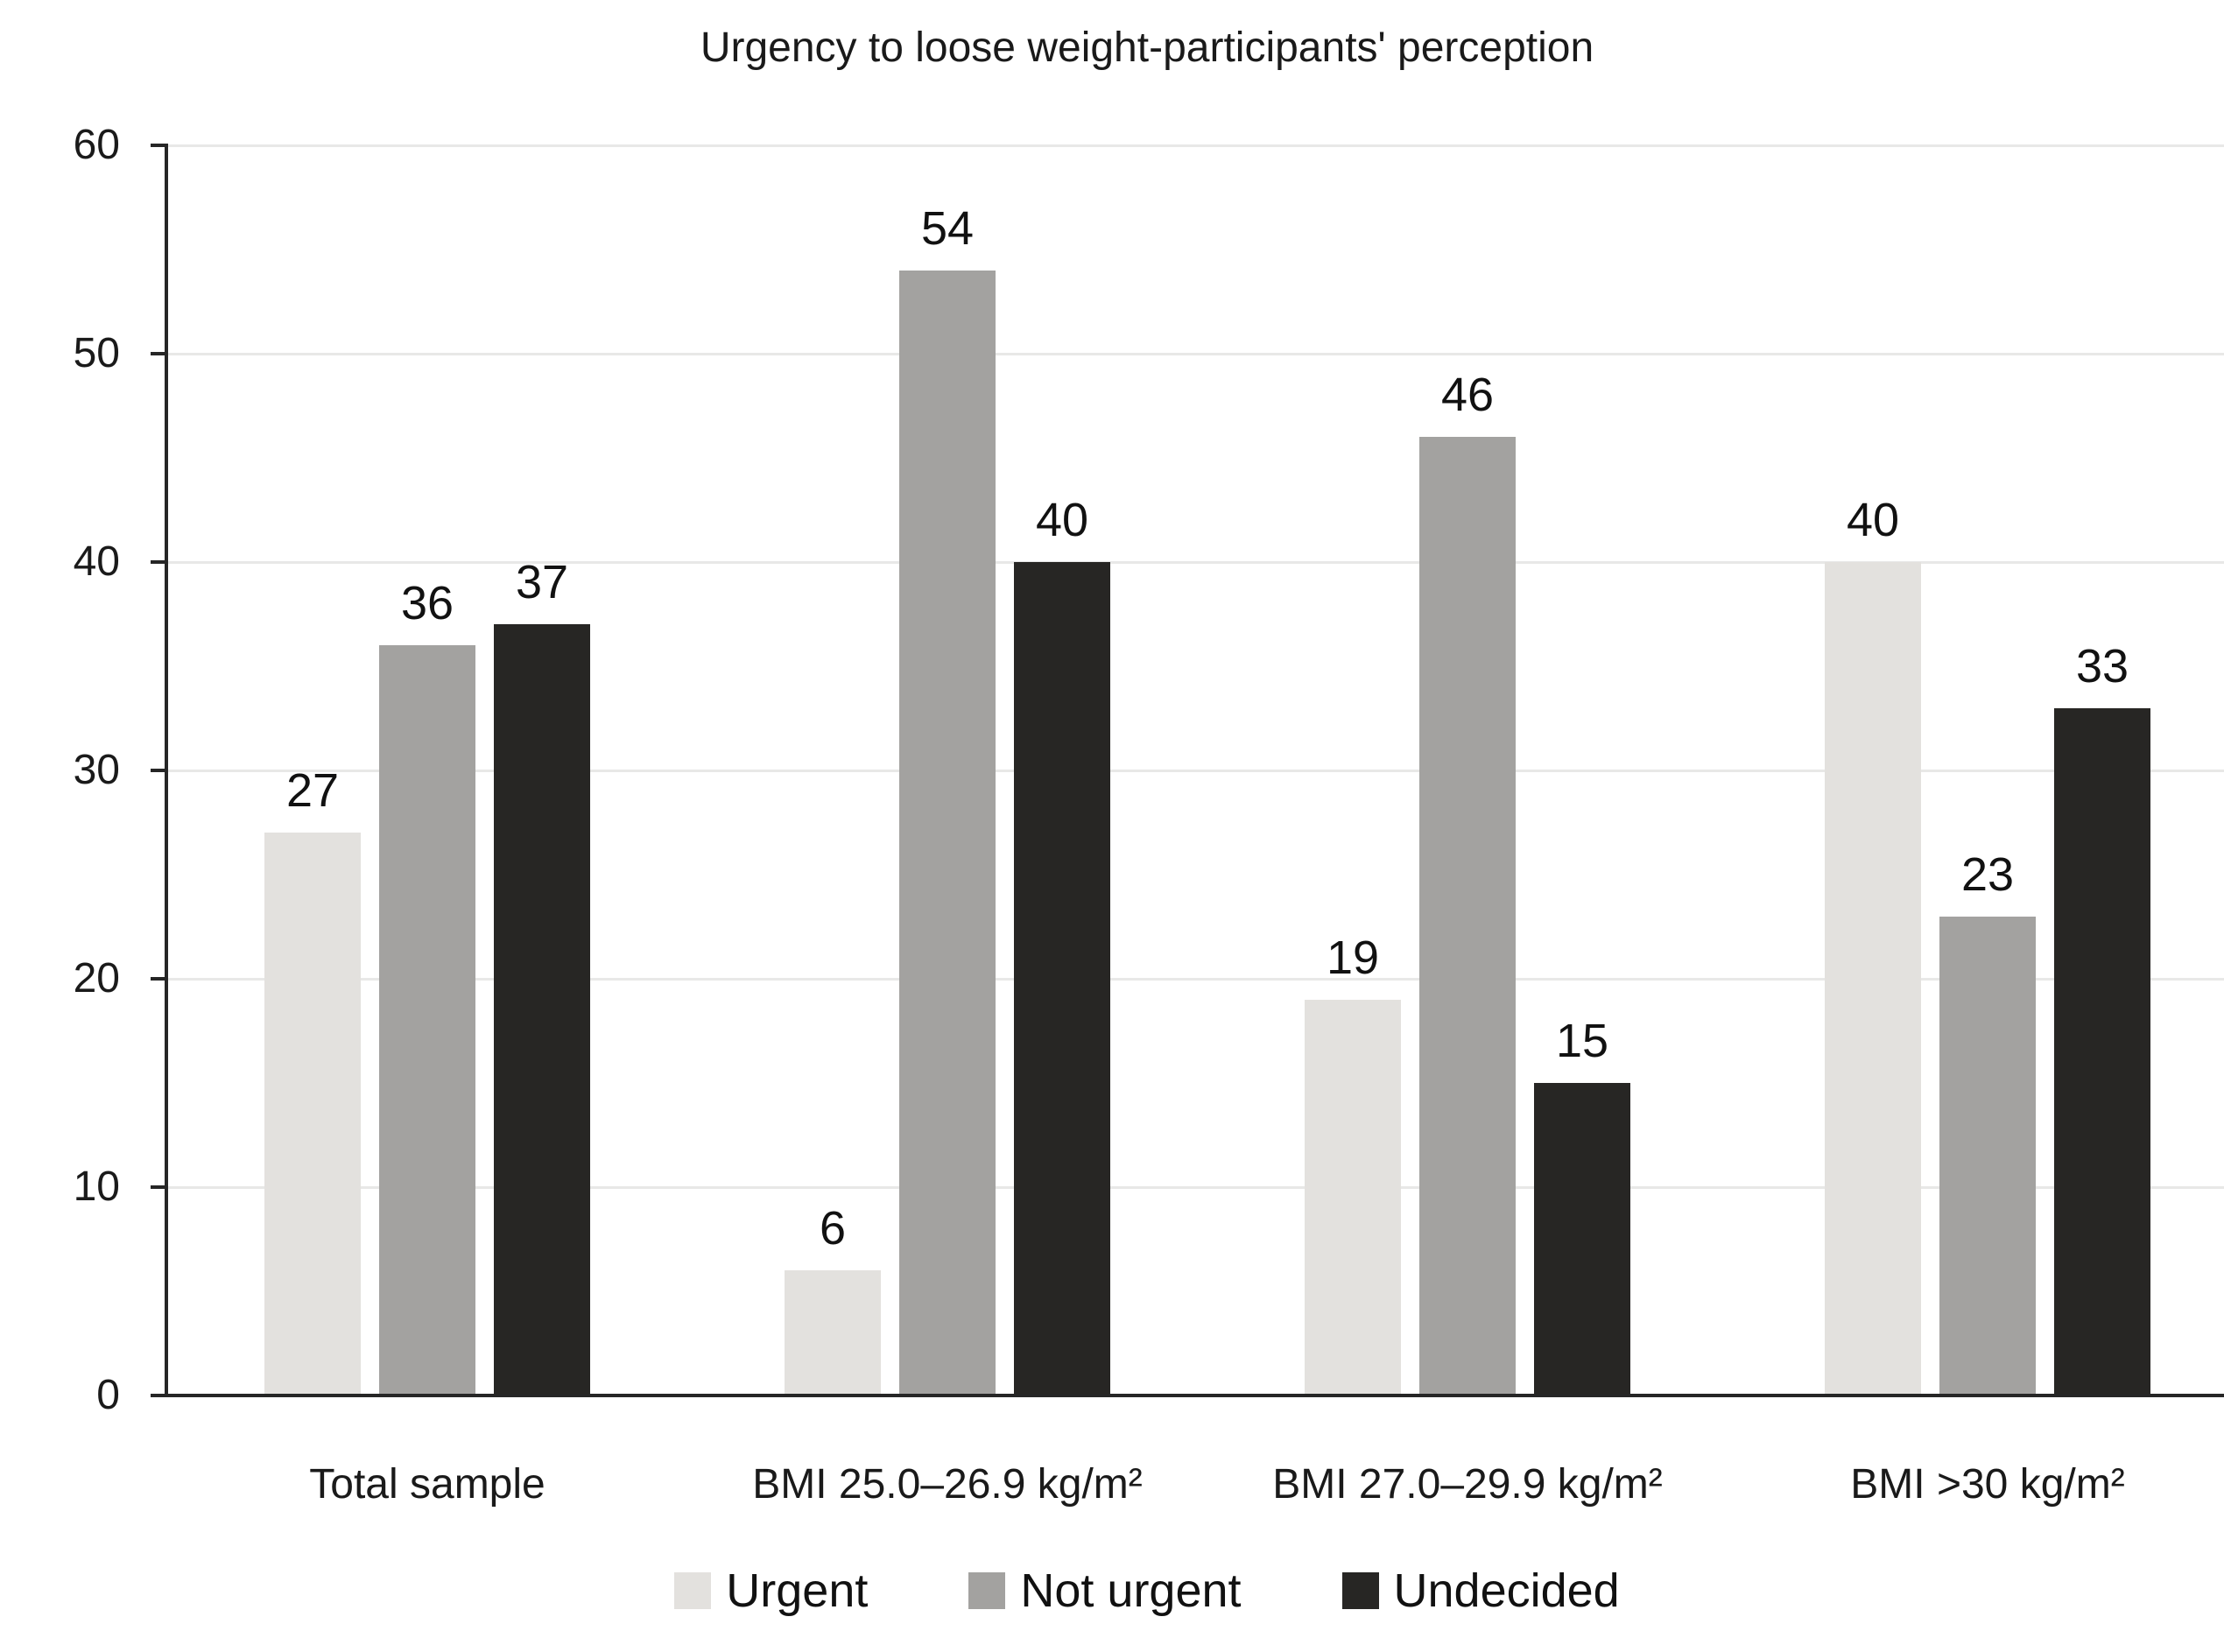 The width and height of the screenshot is (2224, 1652). What do you see at coordinates (1582, 1041) in the screenshot?
I see `bar-value-label: 15` at bounding box center [1582, 1041].